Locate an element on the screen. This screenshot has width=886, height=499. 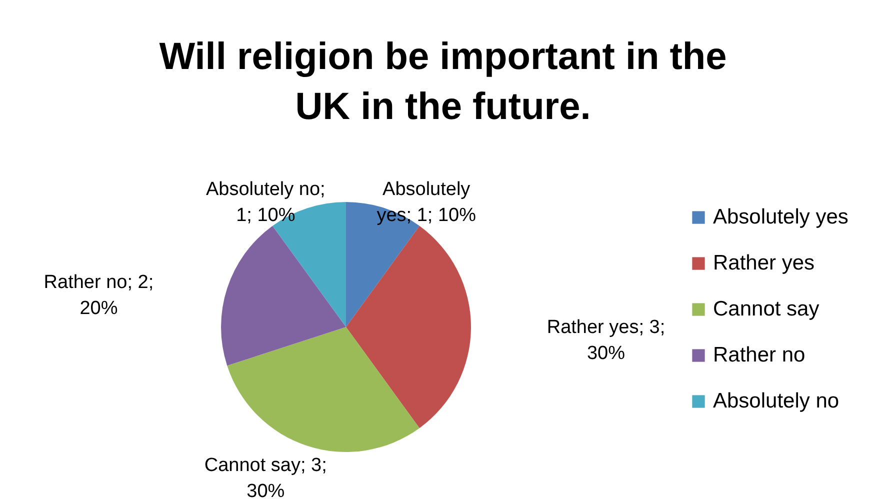
data-label: Absolutely yes; 1; 10% is located at coordinates (426, 202).